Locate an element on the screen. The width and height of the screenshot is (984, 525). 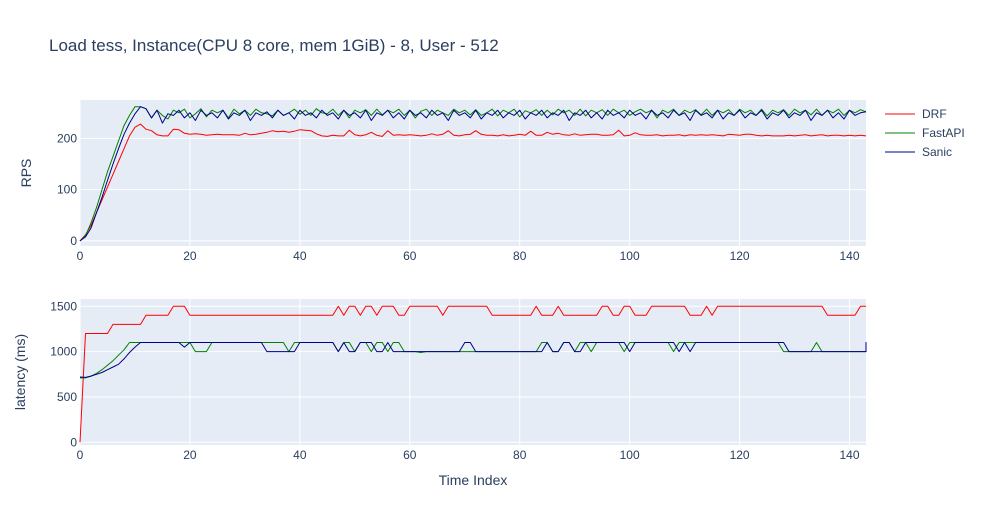
latency-y-tick-labels: 0 500 1000 1500 is located at coordinates (63, 374).